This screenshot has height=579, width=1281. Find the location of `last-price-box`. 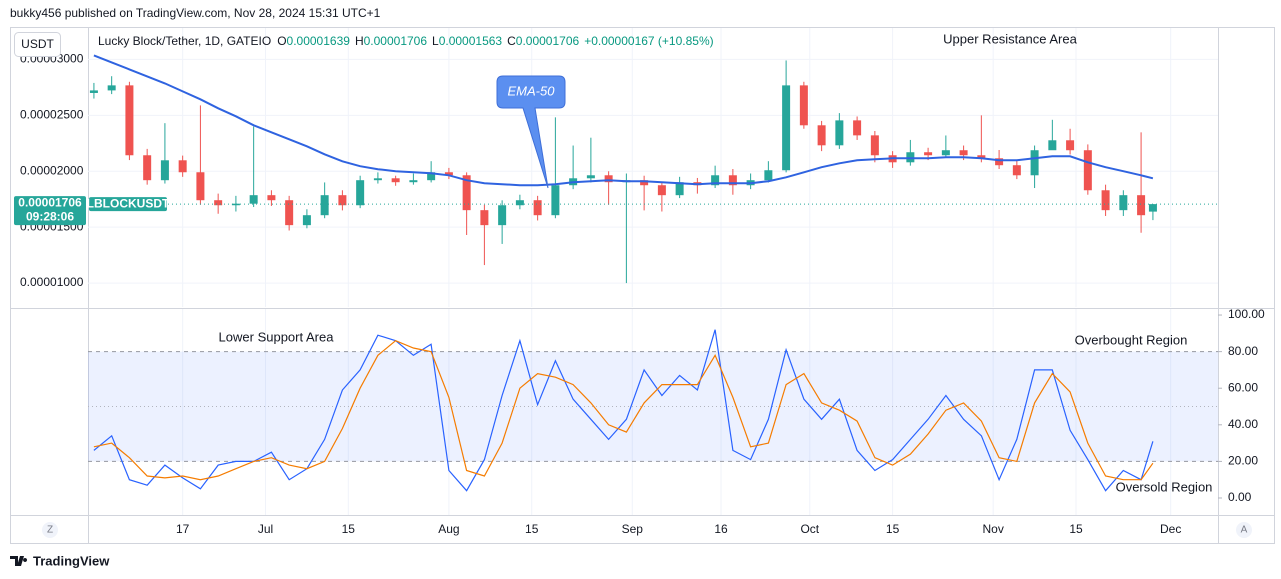

last-price-box is located at coordinates (50, 211).